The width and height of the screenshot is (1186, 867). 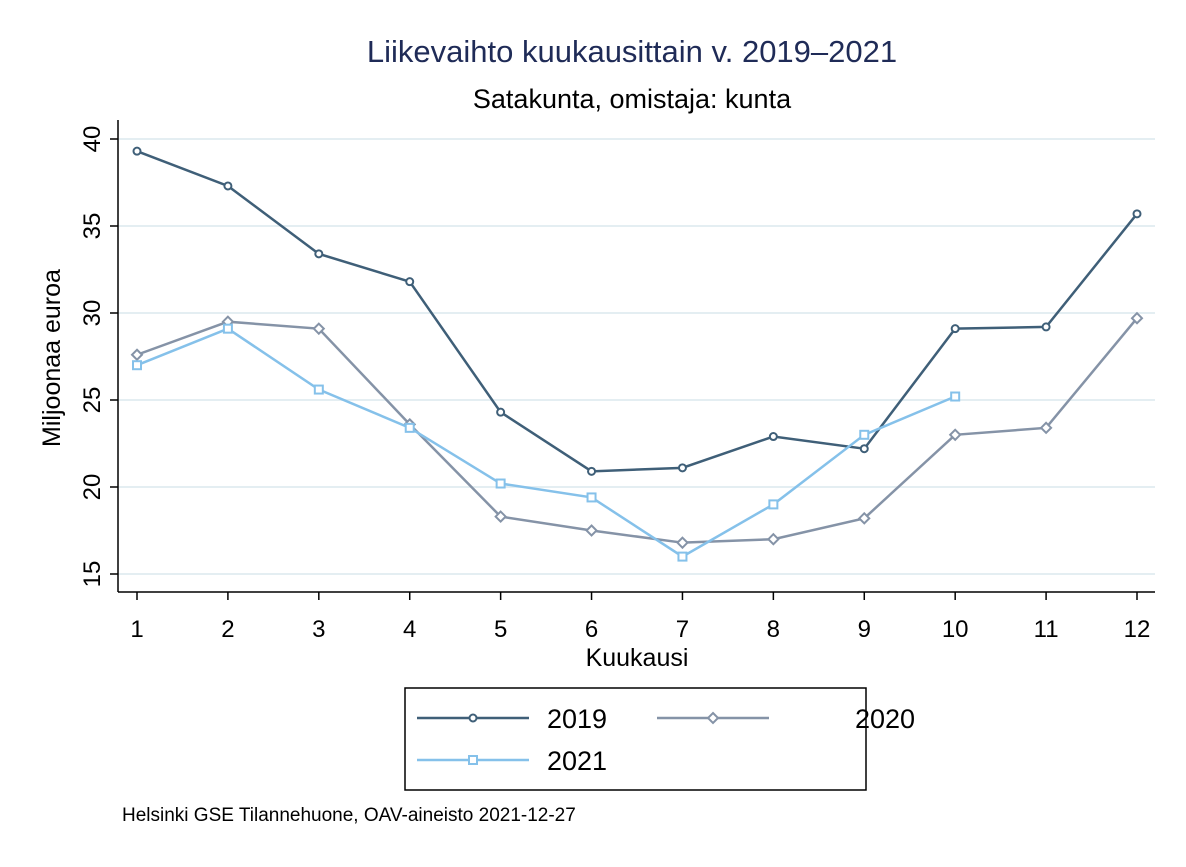 I want to click on x-tick-label: 3, so click(x=318, y=629).